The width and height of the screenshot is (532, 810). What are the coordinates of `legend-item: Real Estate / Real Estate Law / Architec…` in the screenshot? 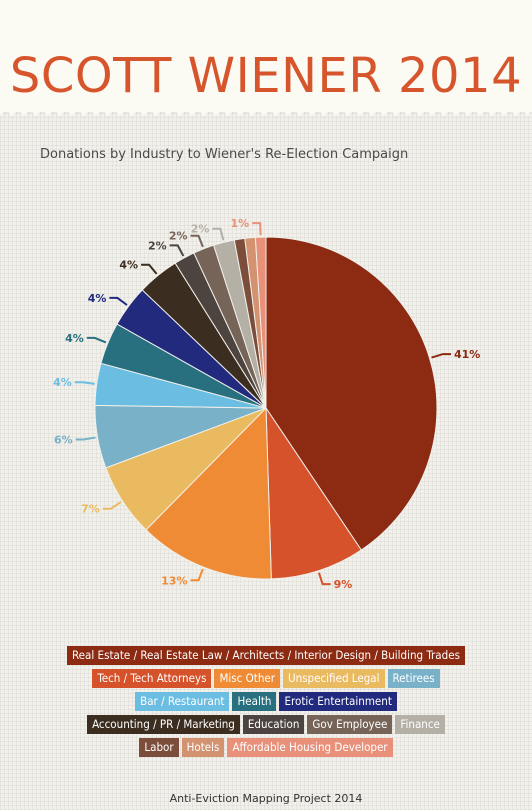 It's located at (266, 655).